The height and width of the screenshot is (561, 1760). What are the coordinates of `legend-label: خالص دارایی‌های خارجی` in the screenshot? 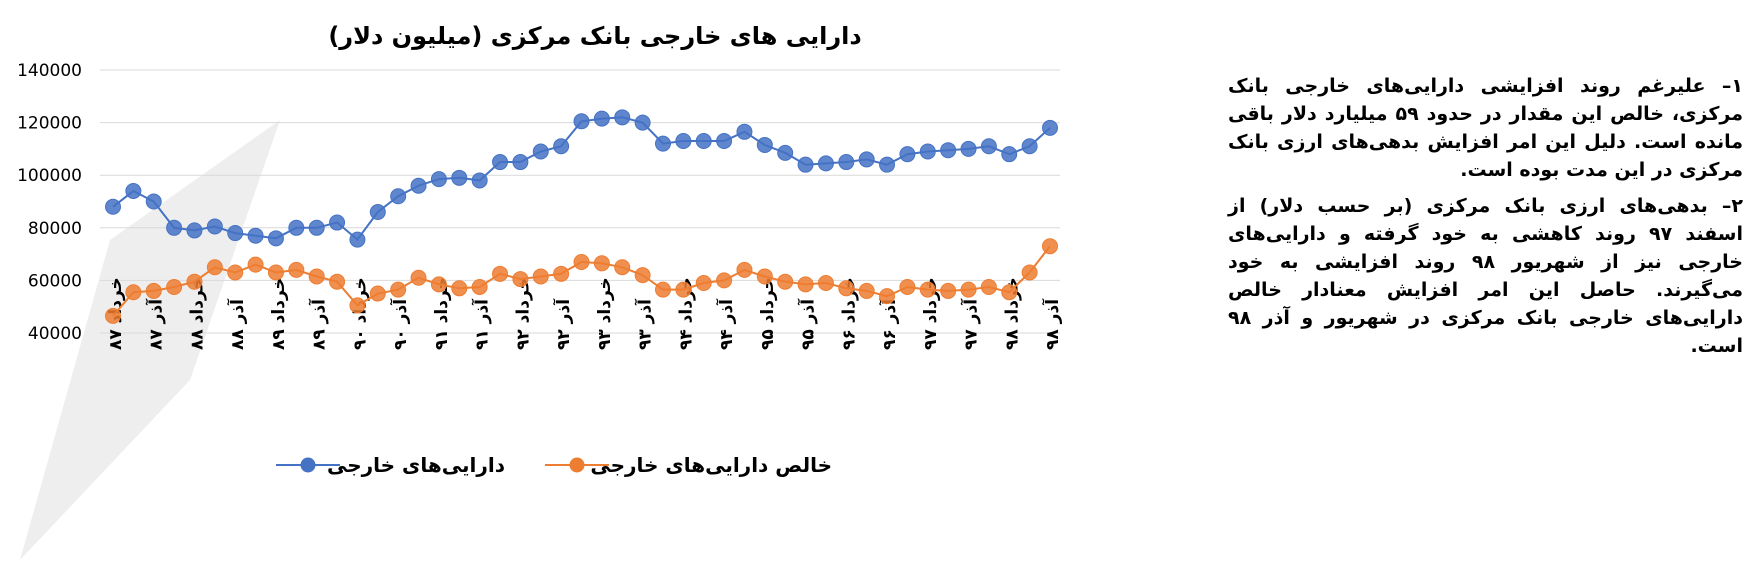 It's located at (711, 465).